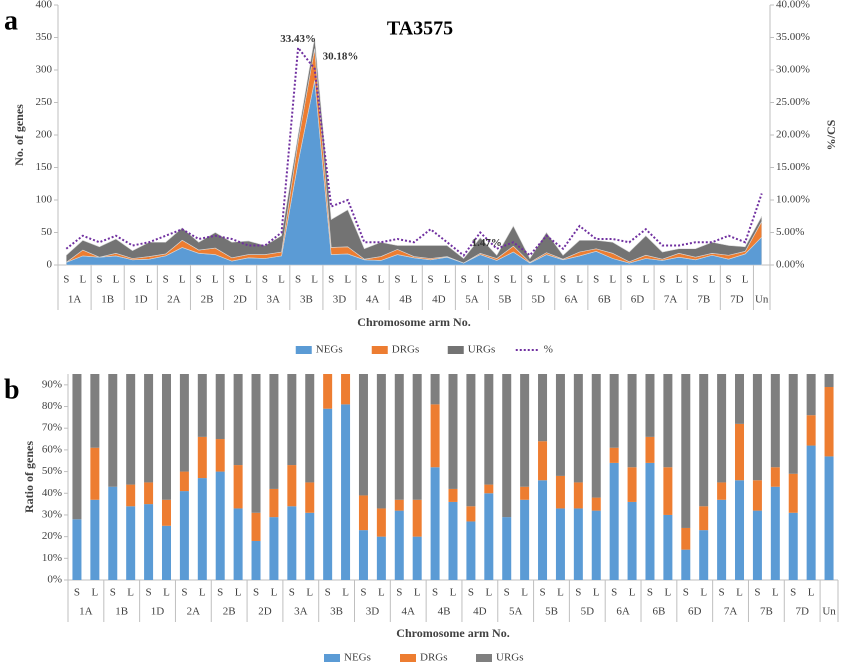 The width and height of the screenshot is (850, 665). Describe the element at coordinates (572, 300) in the screenshot. I see `group-label: 6A` at that location.